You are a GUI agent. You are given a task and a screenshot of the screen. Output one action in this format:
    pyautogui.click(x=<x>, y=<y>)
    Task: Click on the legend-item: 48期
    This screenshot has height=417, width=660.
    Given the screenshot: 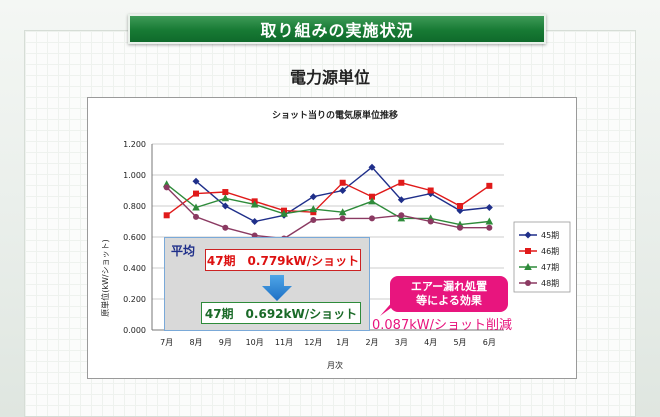 What is the action you would take?
    pyautogui.click(x=539, y=283)
    